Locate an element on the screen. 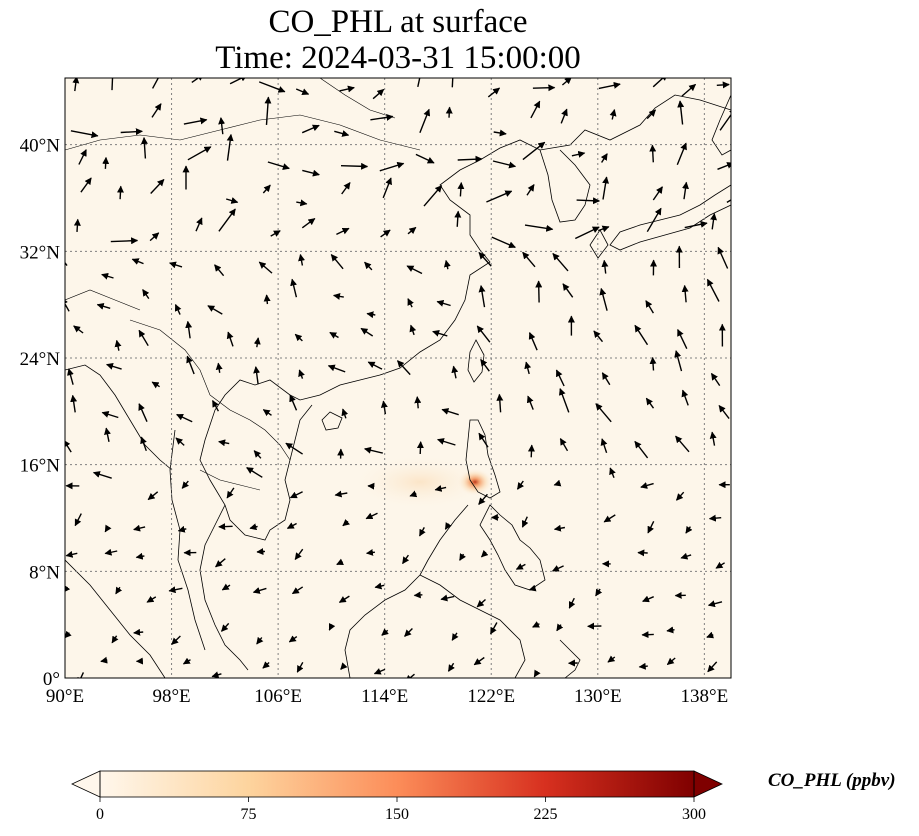 This screenshot has width=919, height=836. colorbar-tick-300: 300 is located at coordinates (694, 814).